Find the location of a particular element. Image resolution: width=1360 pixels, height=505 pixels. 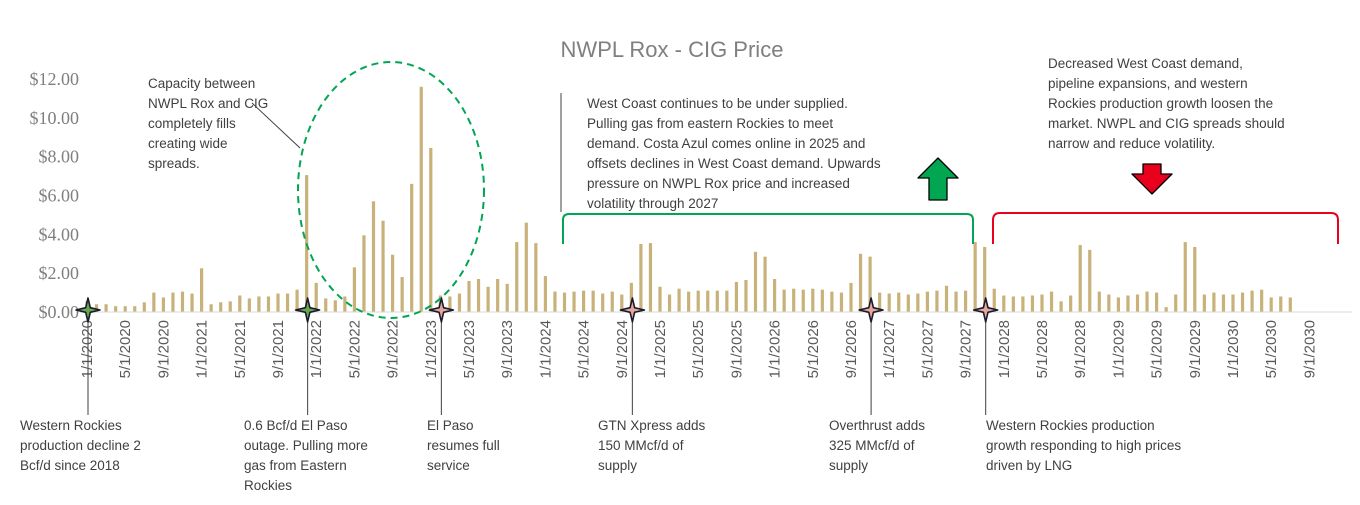

upward-period-bracket is located at coordinates (768, 228).